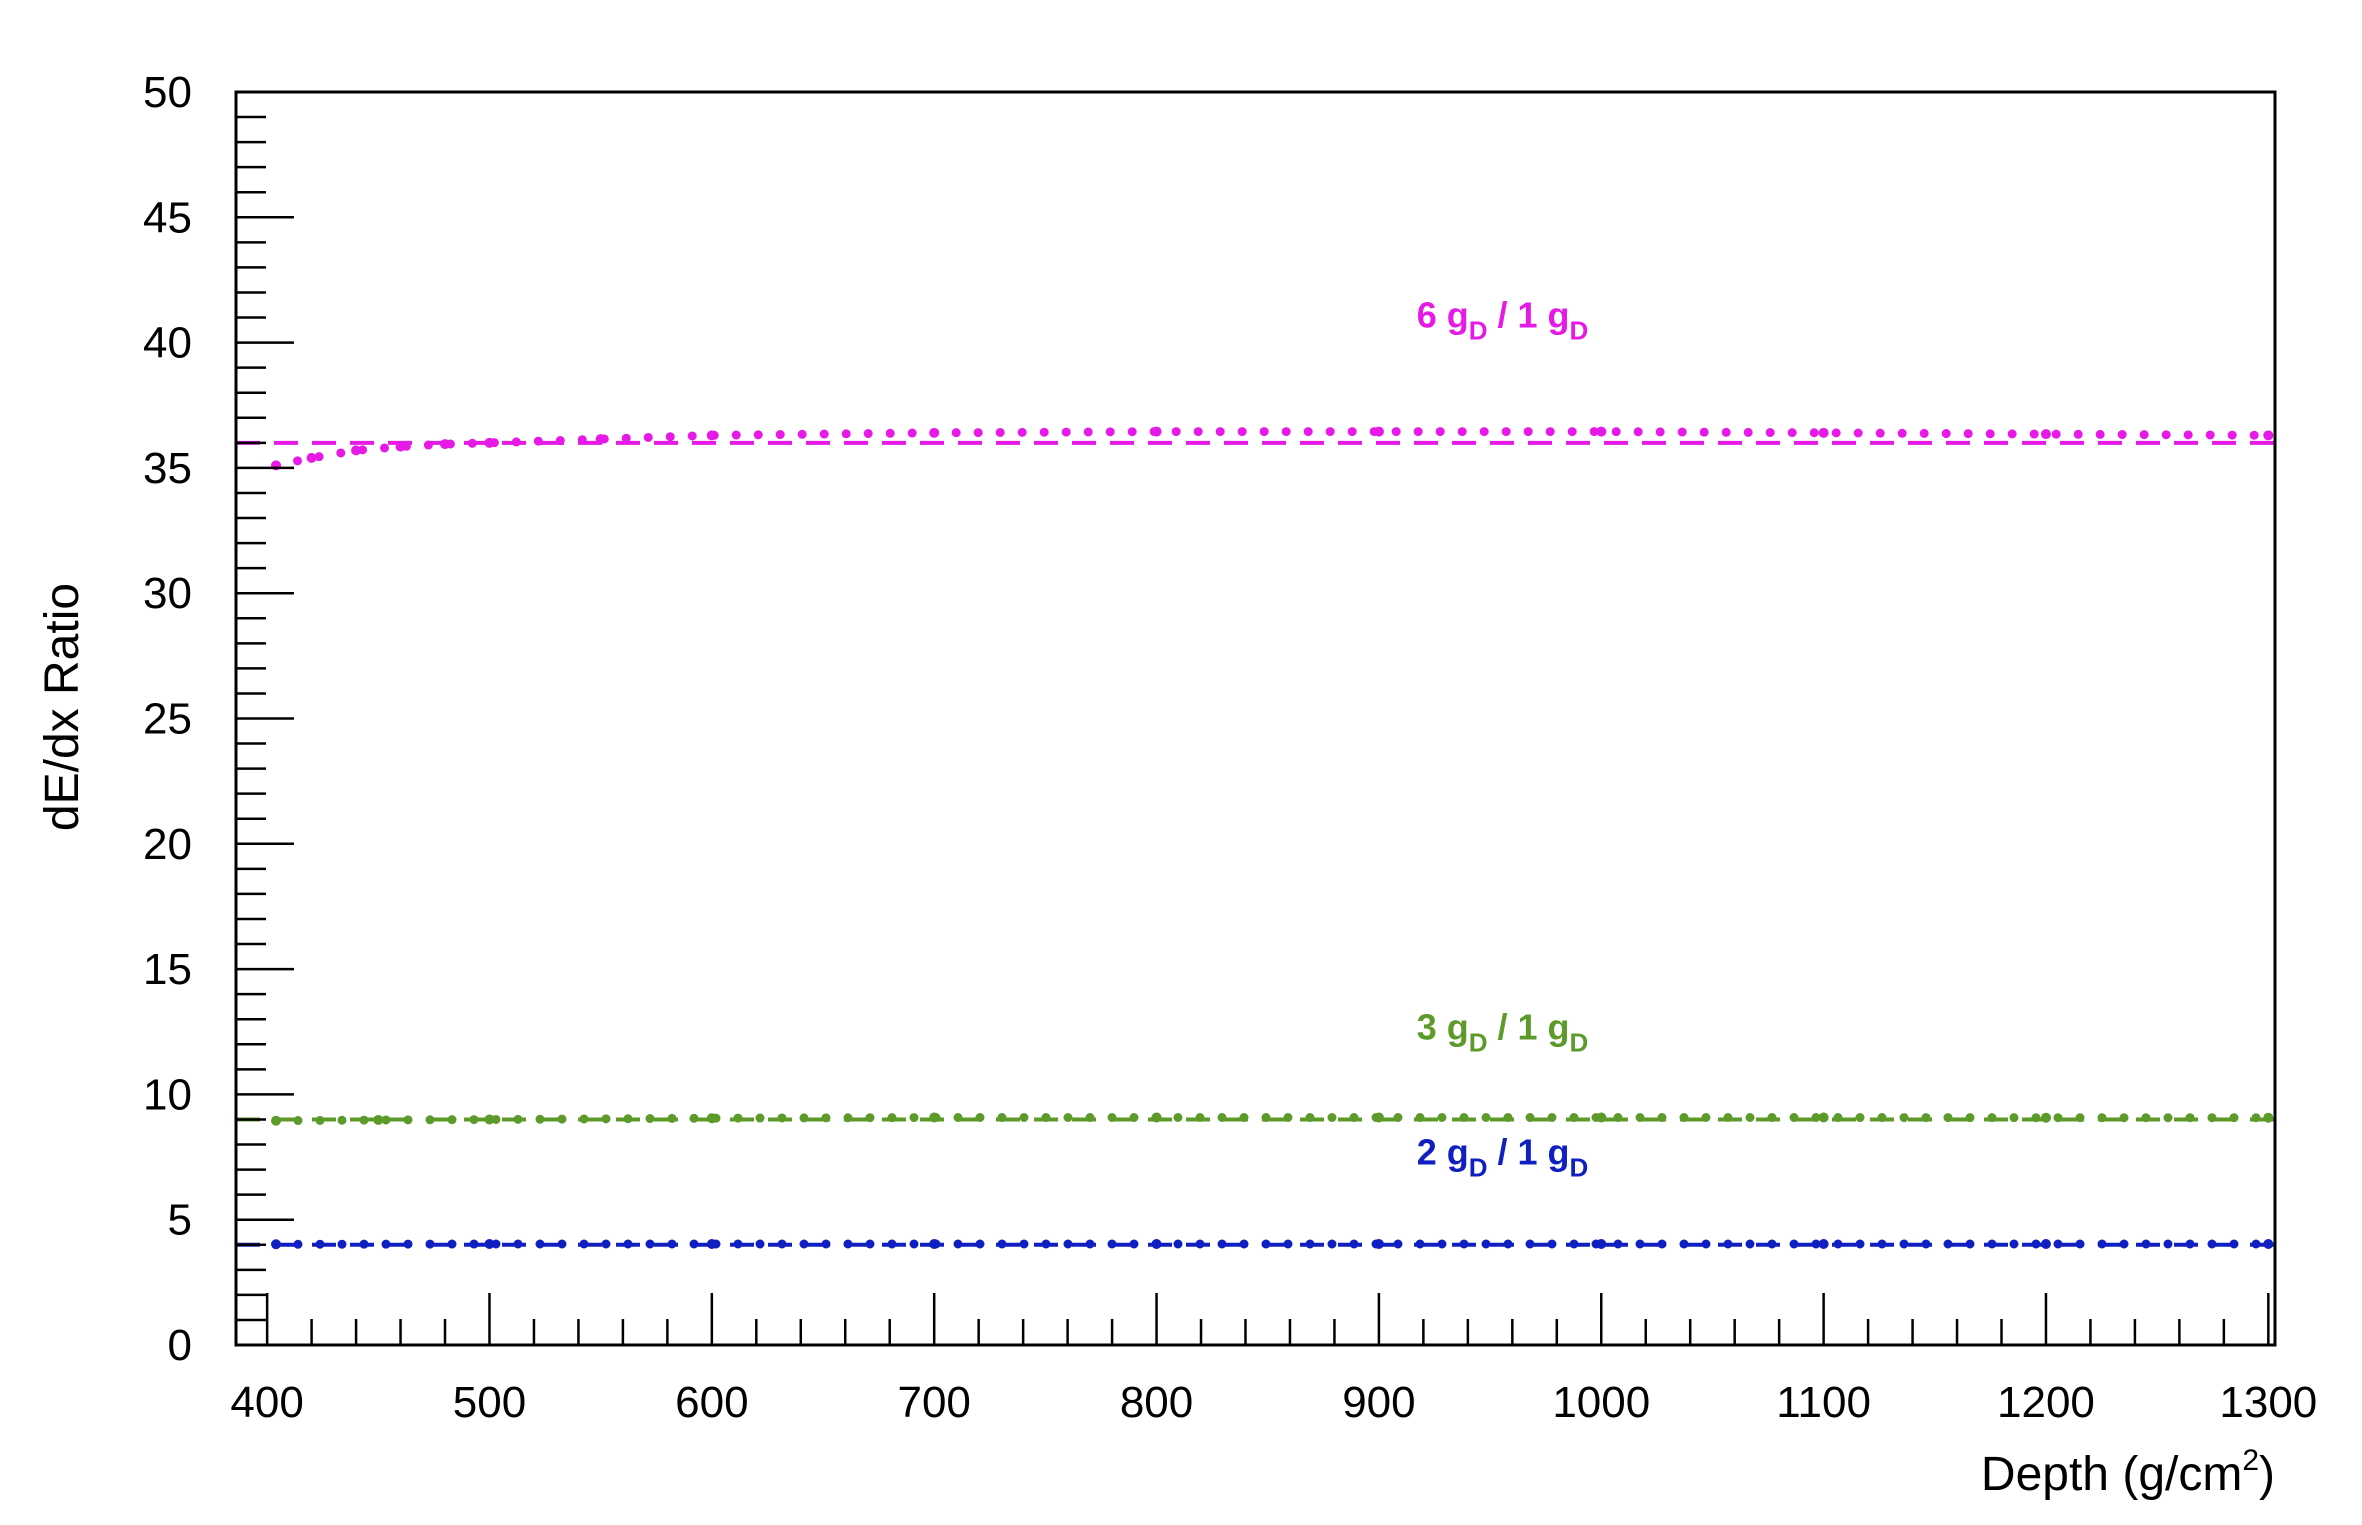 This screenshot has width=2362, height=1525. What do you see at coordinates (167, 593) in the screenshot?
I see `y-tick-label: 30` at bounding box center [167, 593].